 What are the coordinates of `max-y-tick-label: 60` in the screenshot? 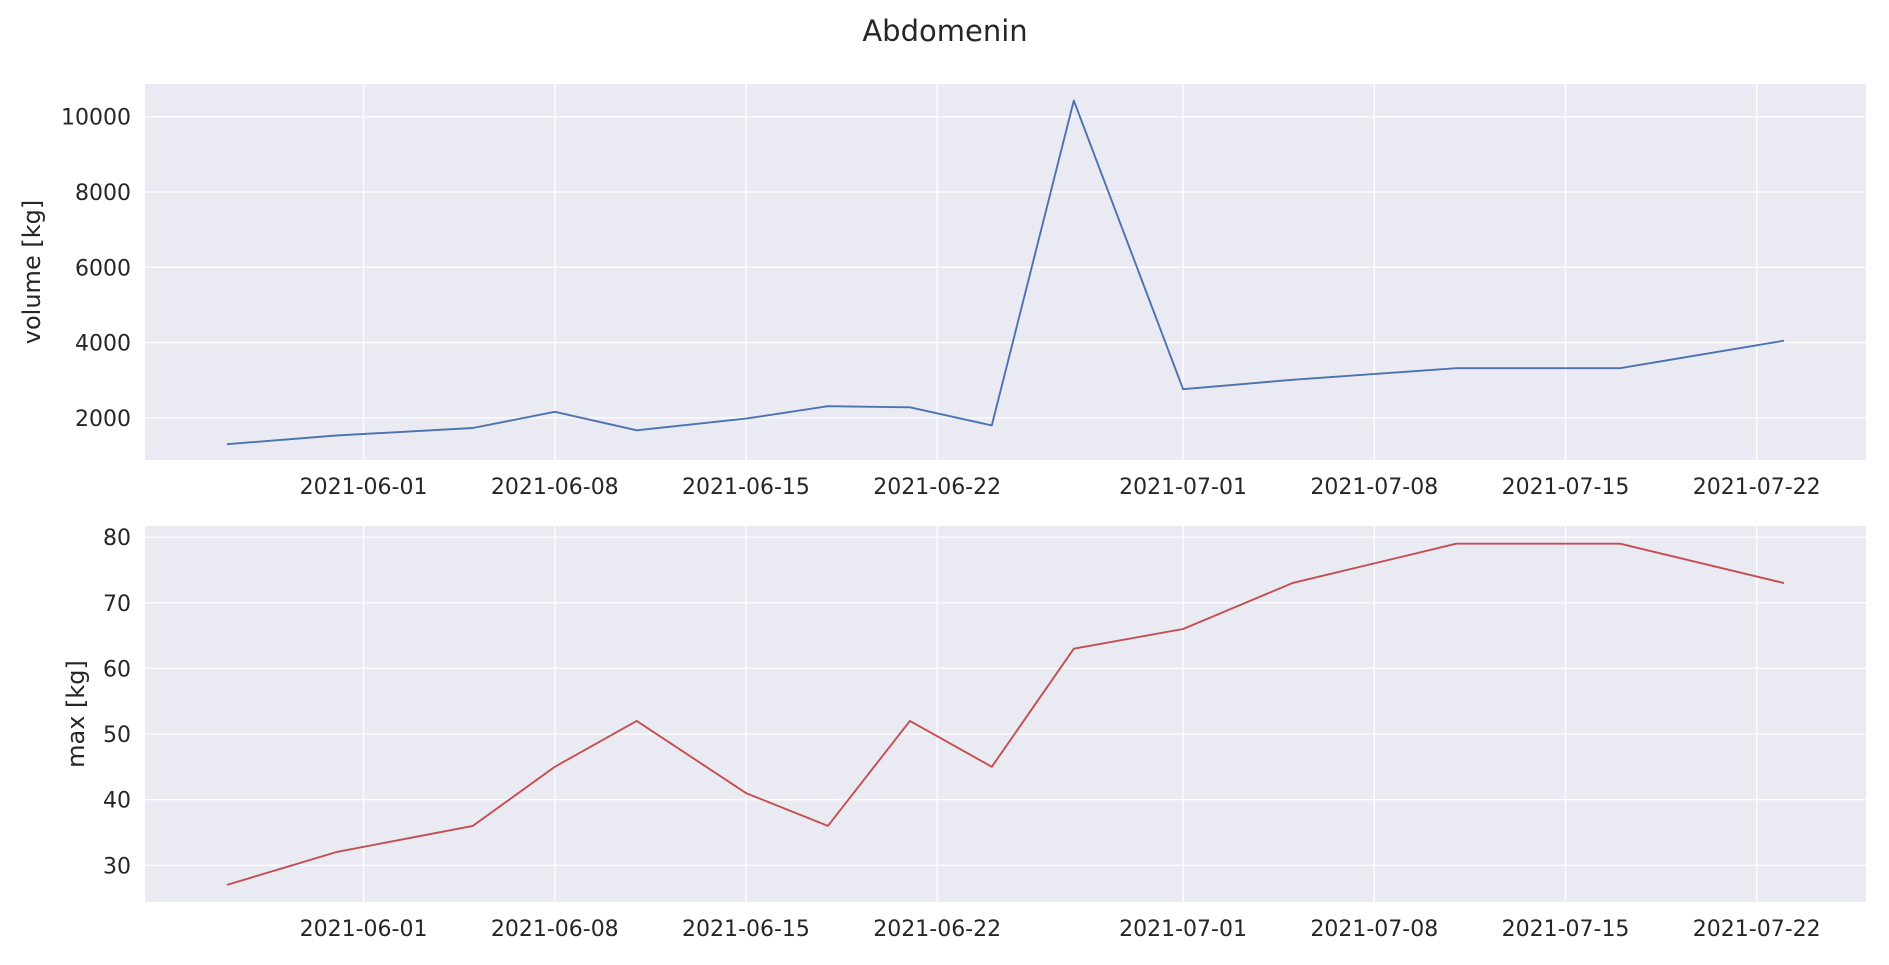 It's located at (117, 669).